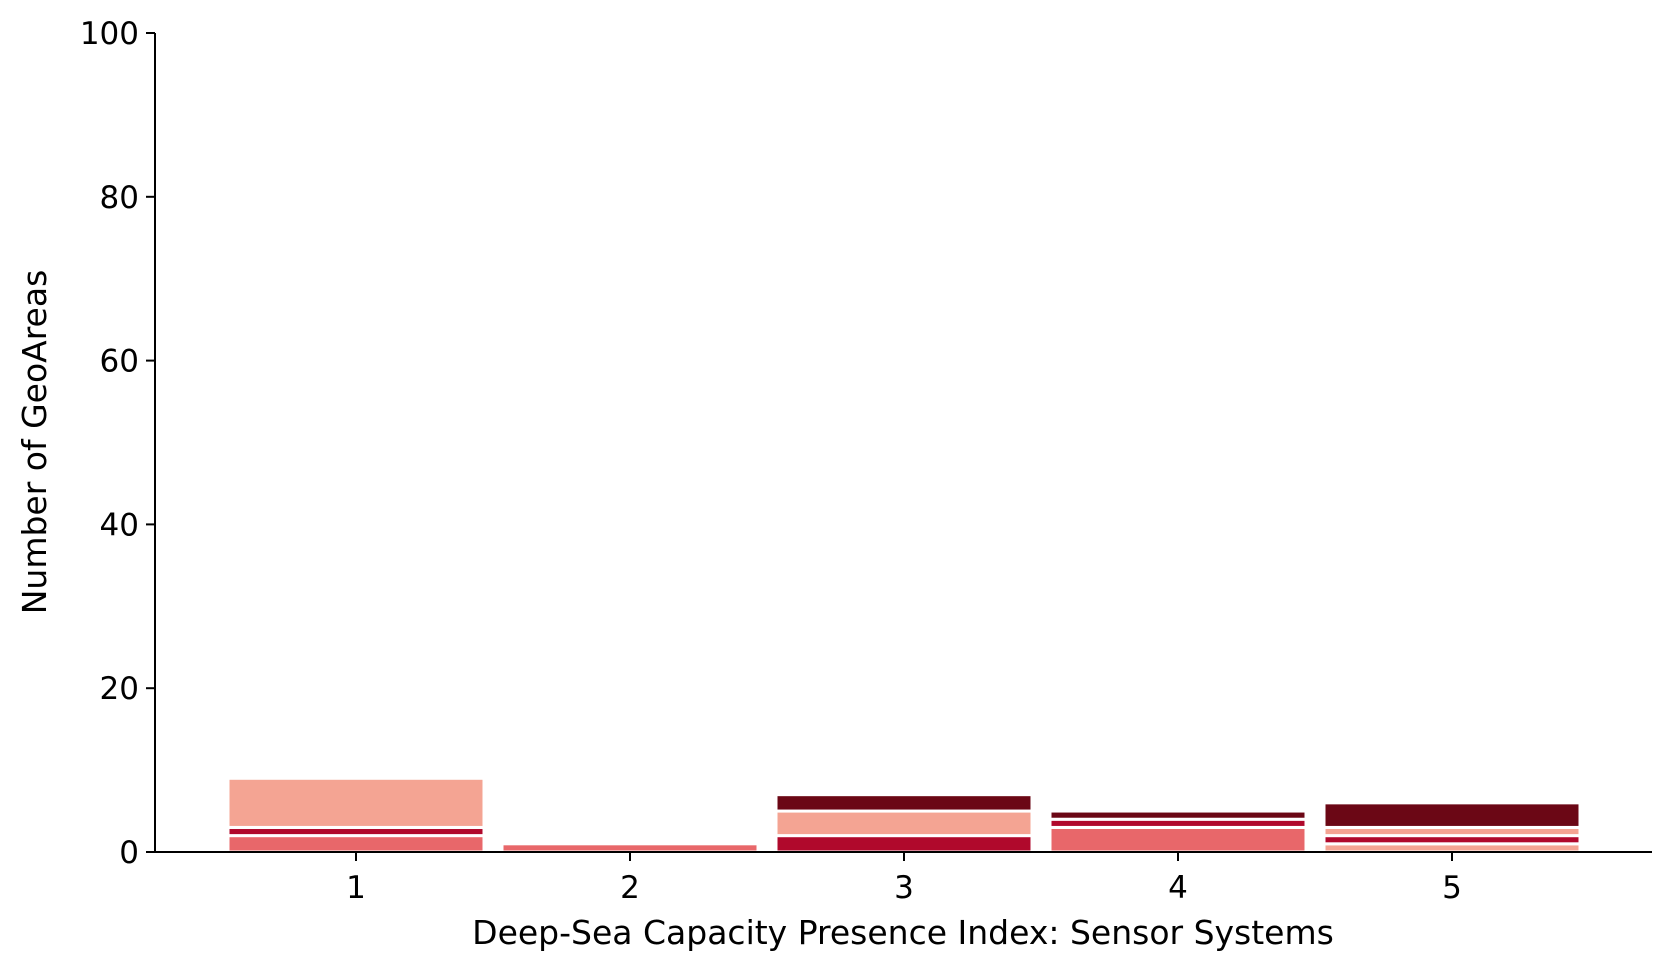  I want to click on bars-layer, so click(904, 815).